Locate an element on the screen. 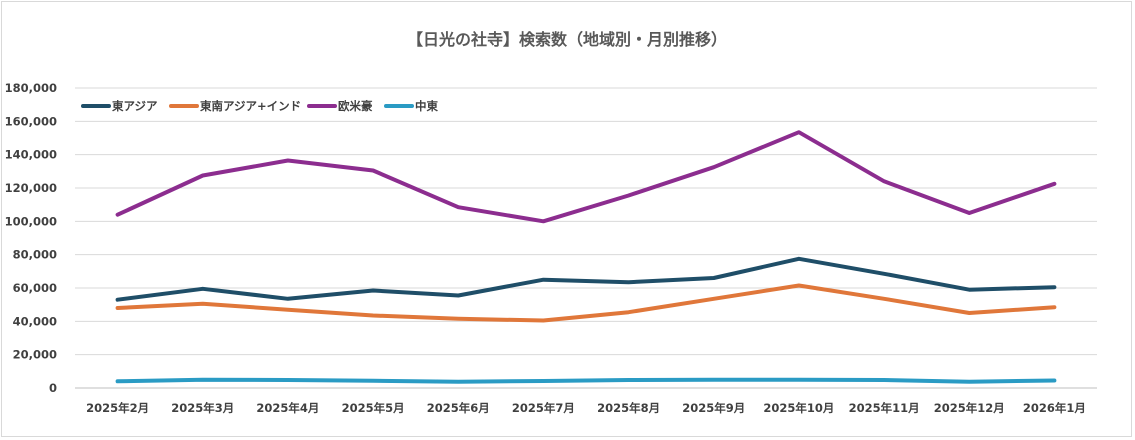  legend: 東アジア 東南アジア+インド 欧米豪 中東 is located at coordinates (259, 106).